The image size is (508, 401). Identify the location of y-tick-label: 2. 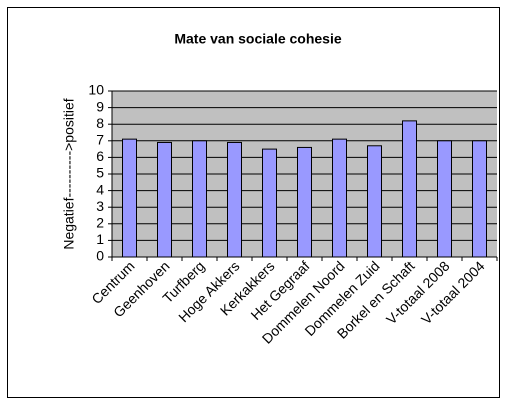
(100, 223).